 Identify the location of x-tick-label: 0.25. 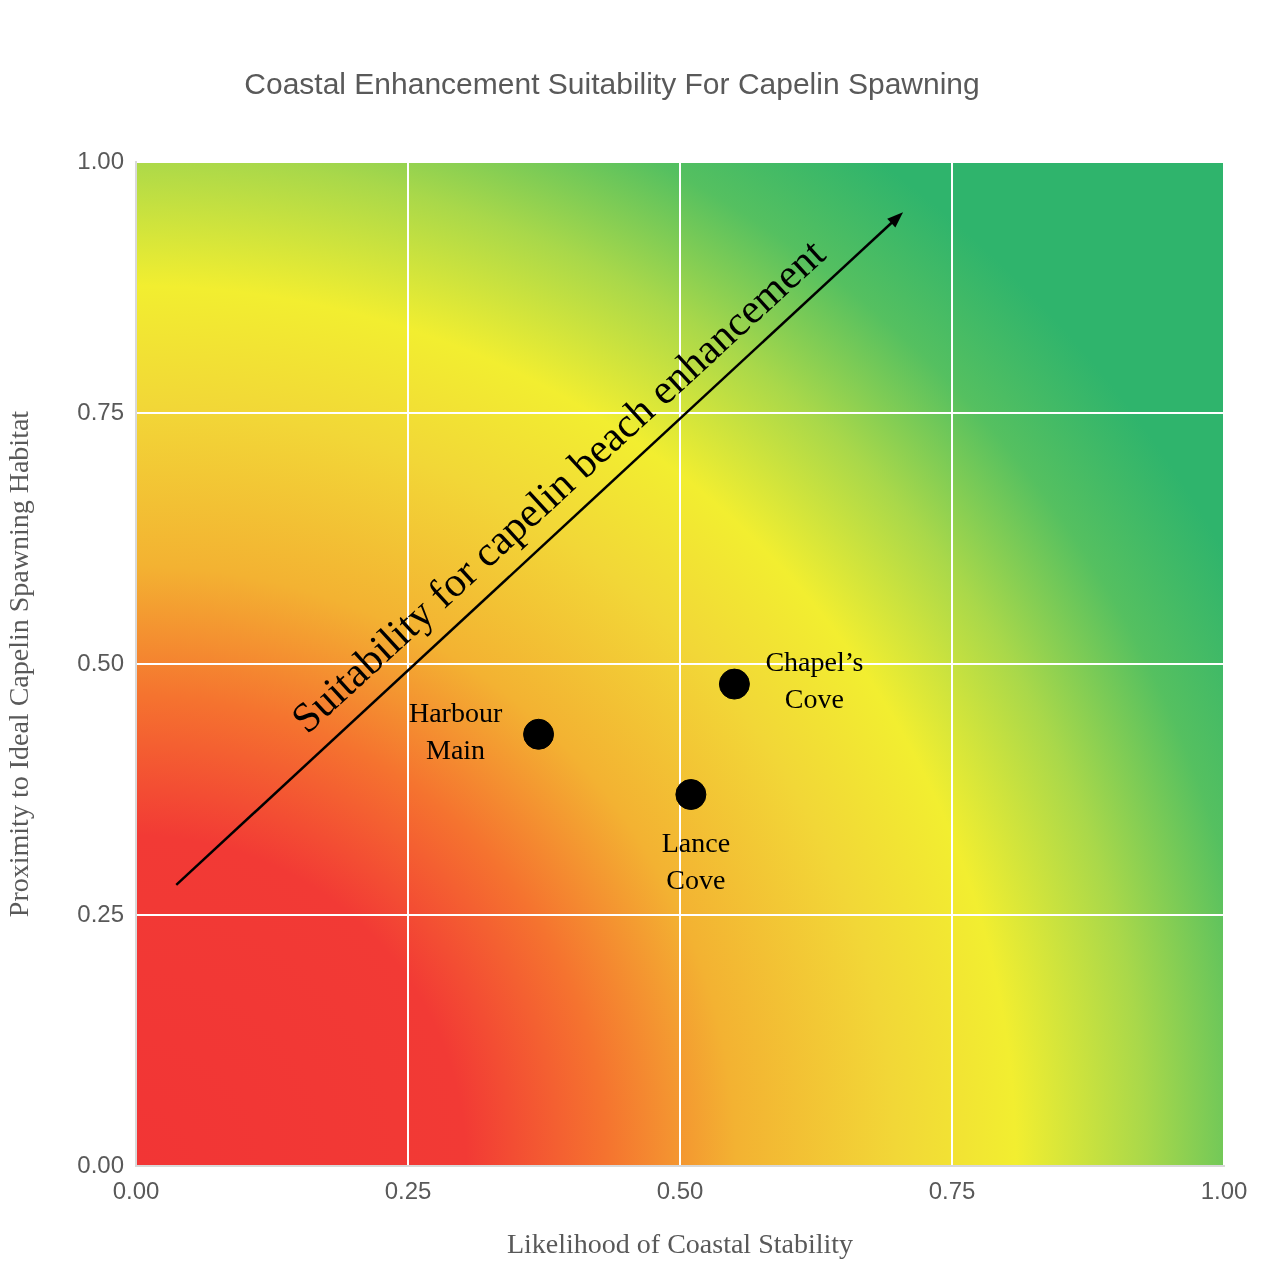
(408, 1191).